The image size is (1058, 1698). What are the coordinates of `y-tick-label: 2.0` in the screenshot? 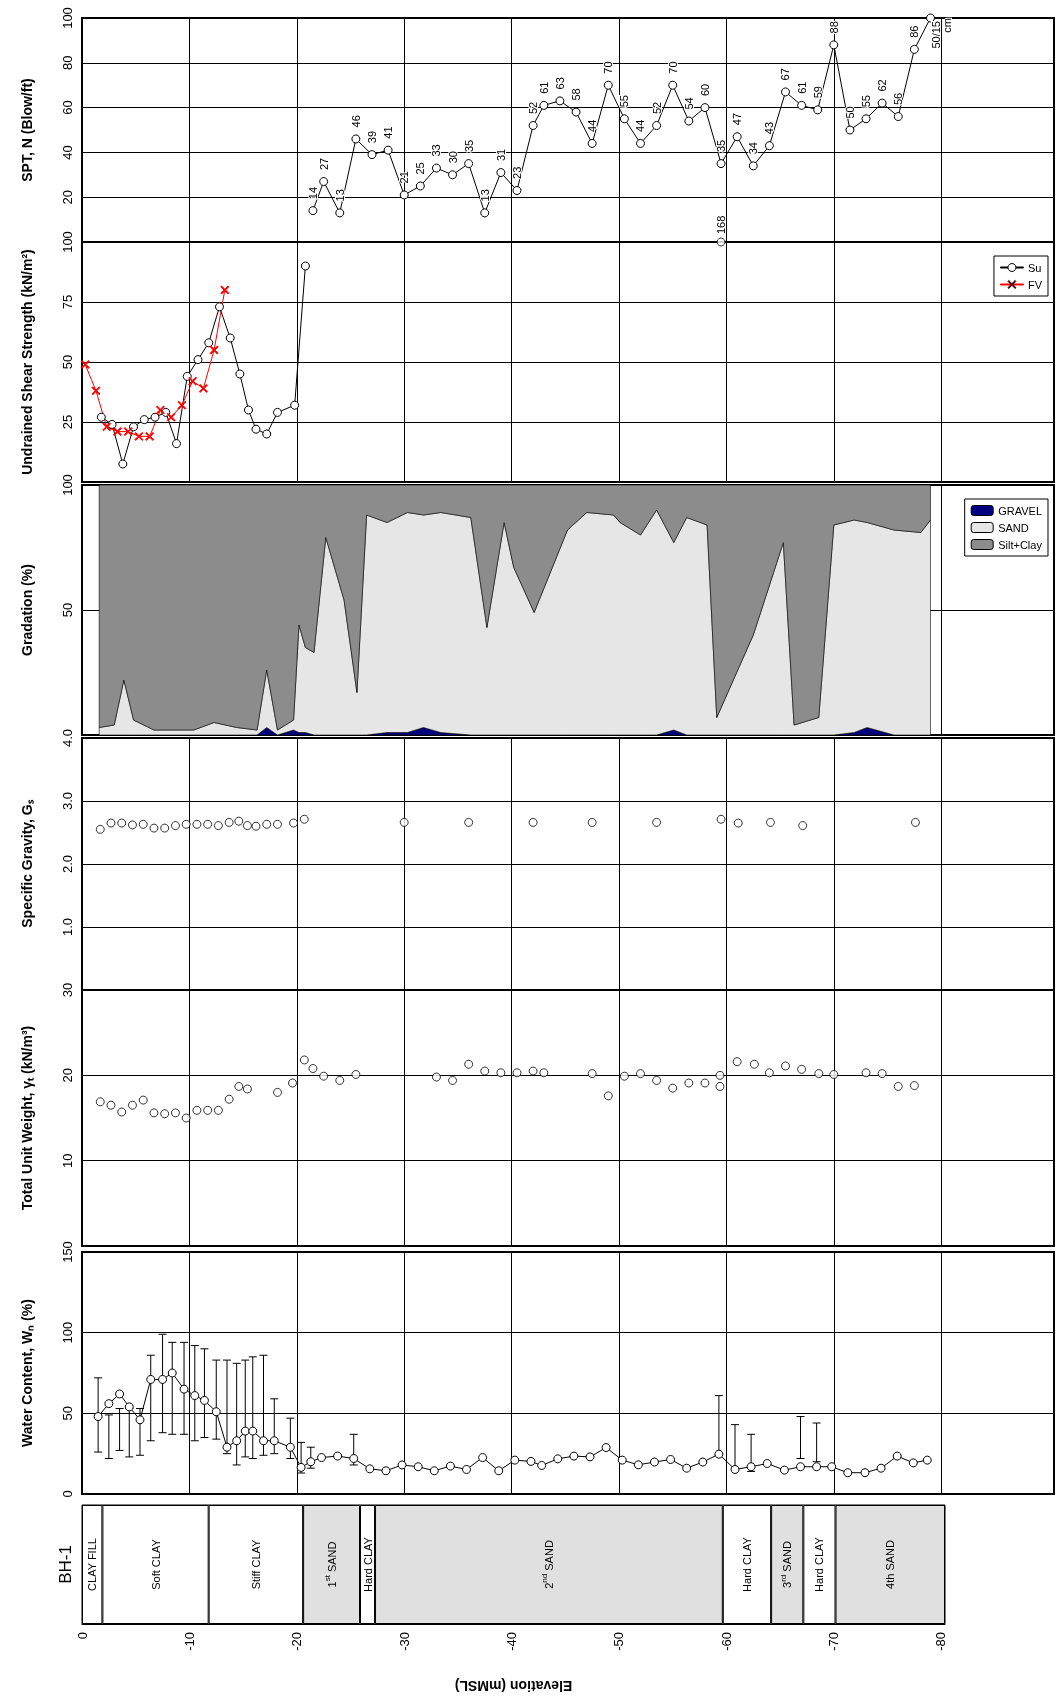 It's located at (67, 864).